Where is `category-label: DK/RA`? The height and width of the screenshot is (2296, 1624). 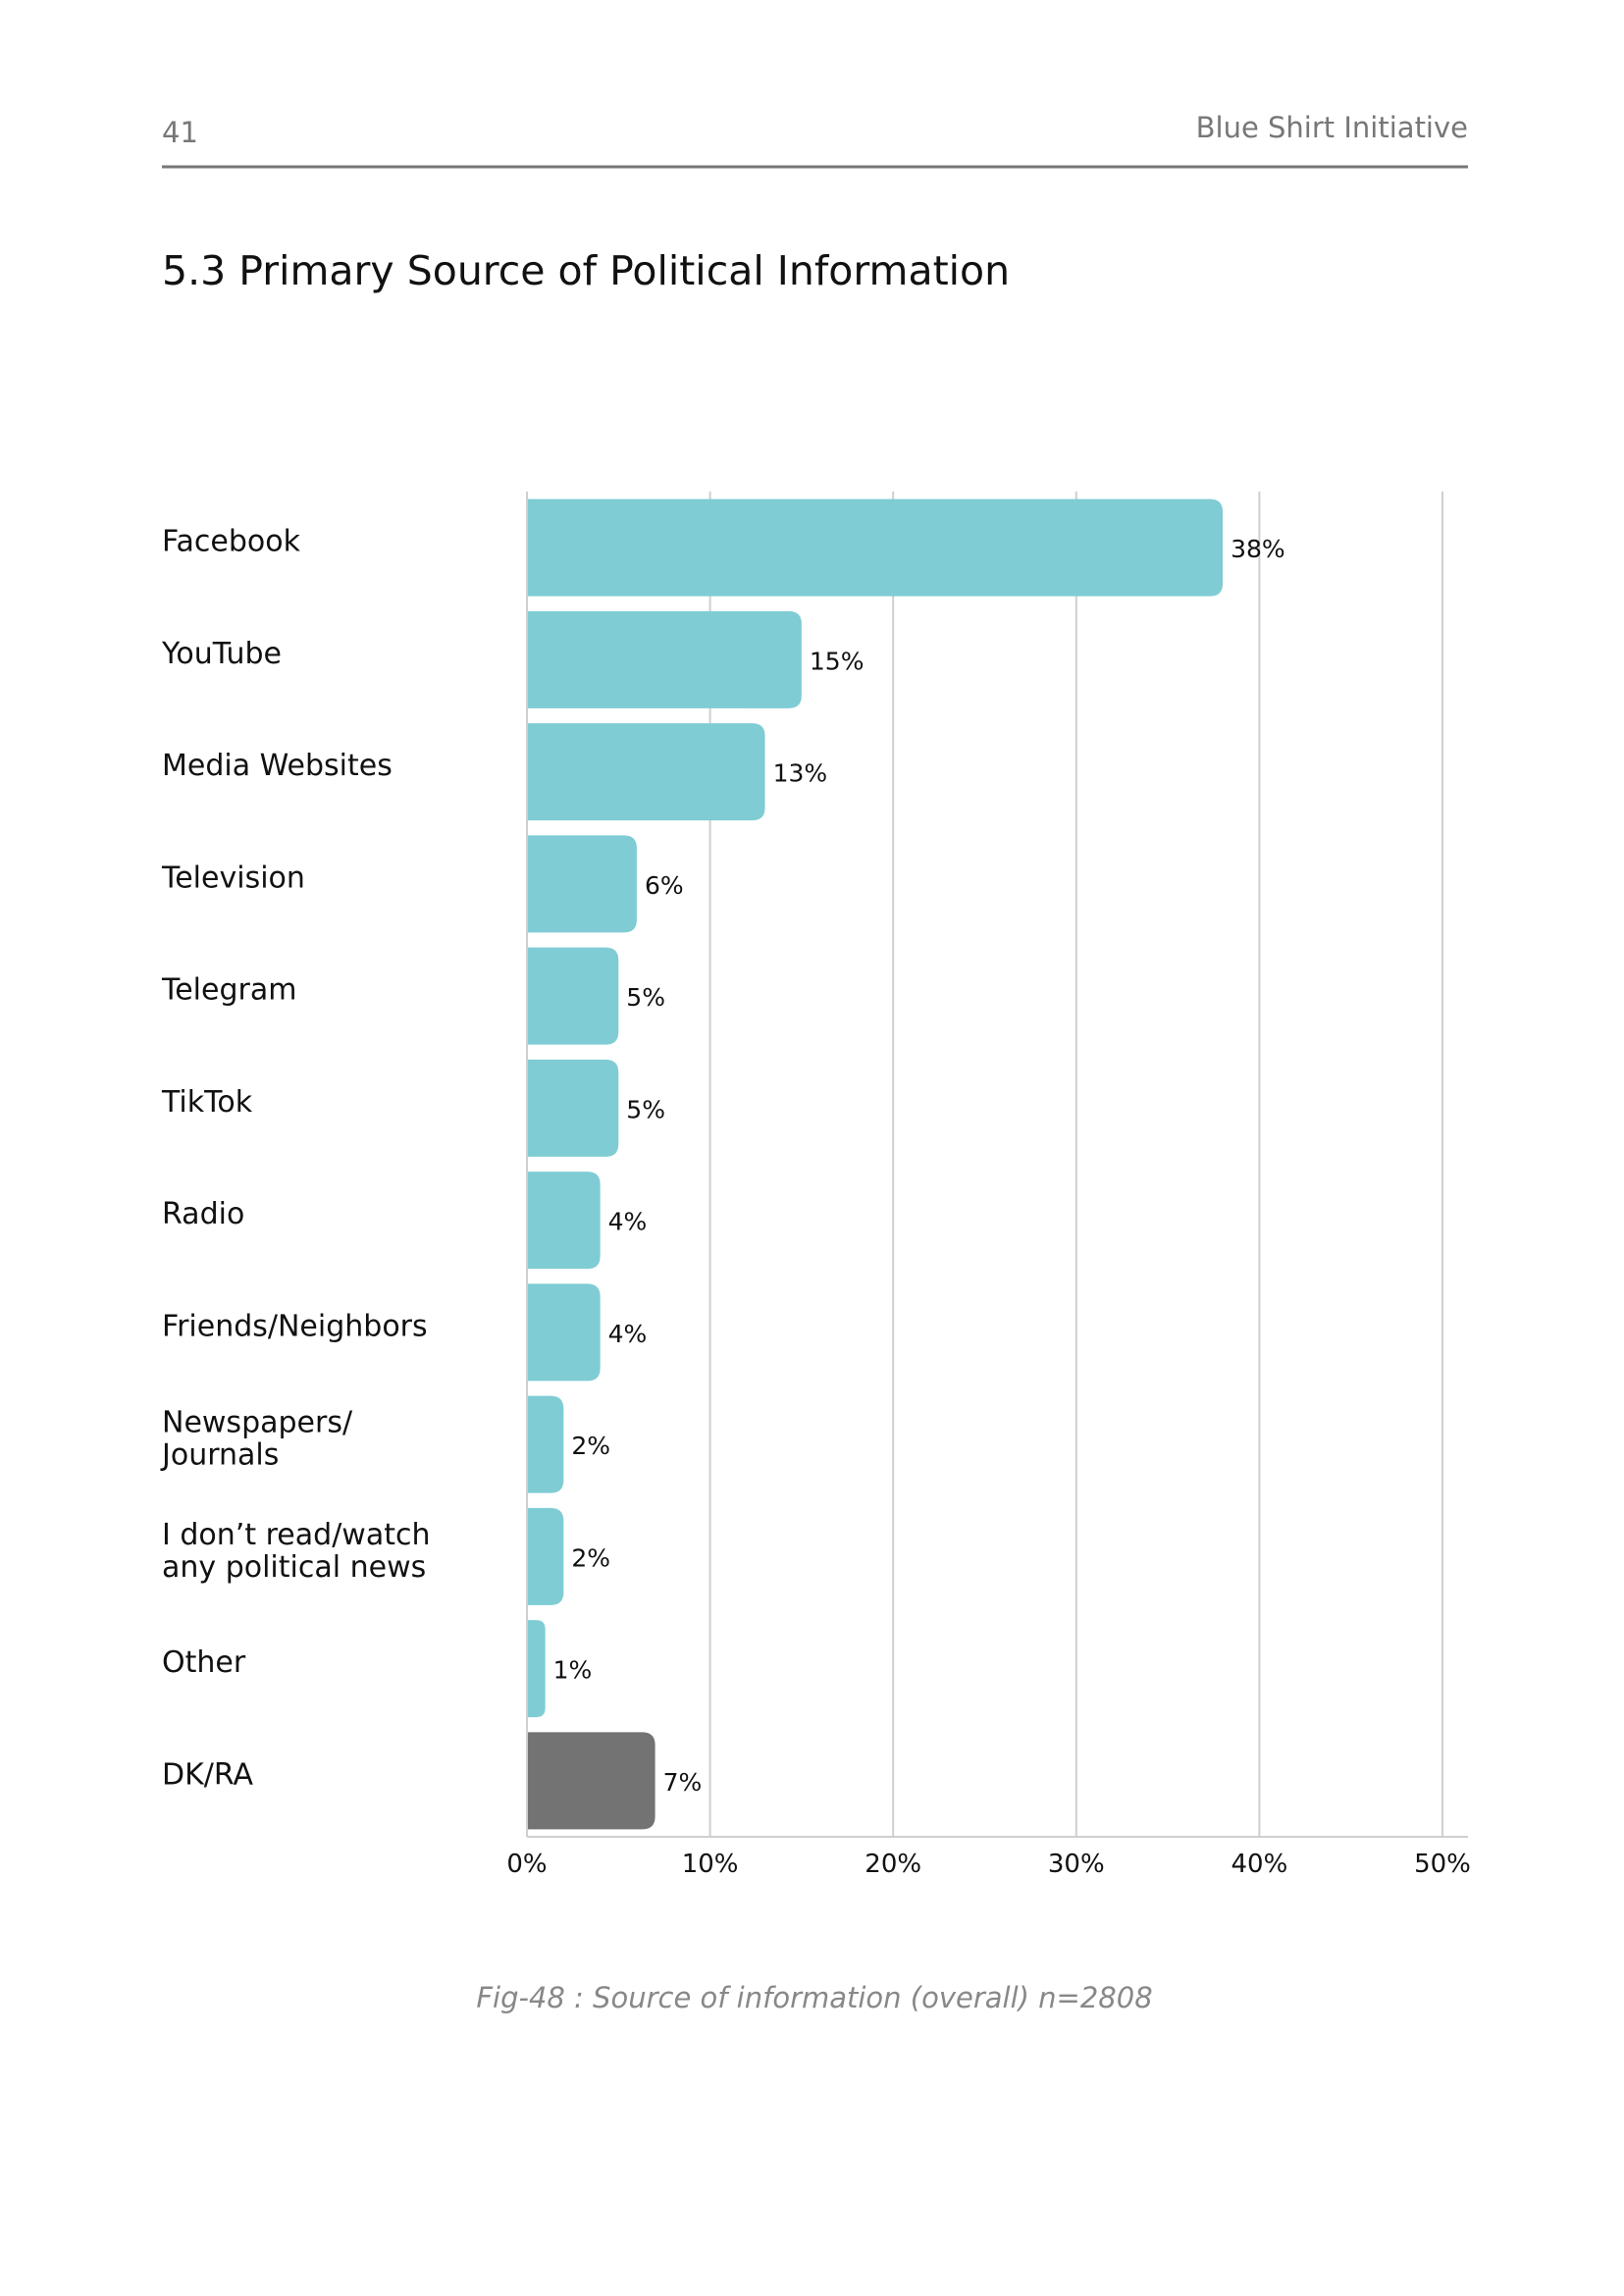
category-label: DK/RA is located at coordinates (208, 1774).